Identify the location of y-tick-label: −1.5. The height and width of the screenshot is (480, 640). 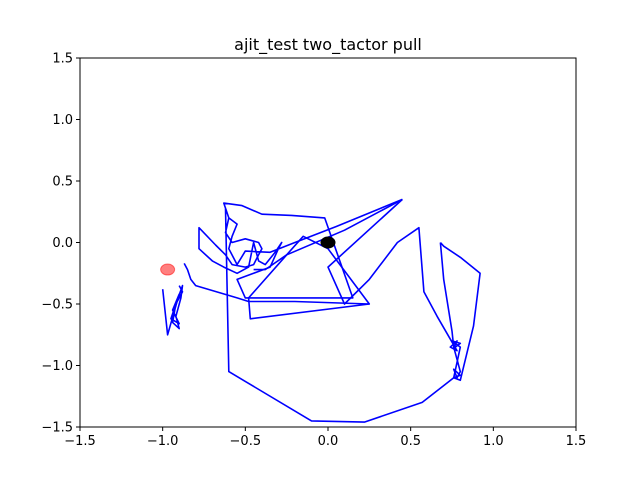
(57, 428).